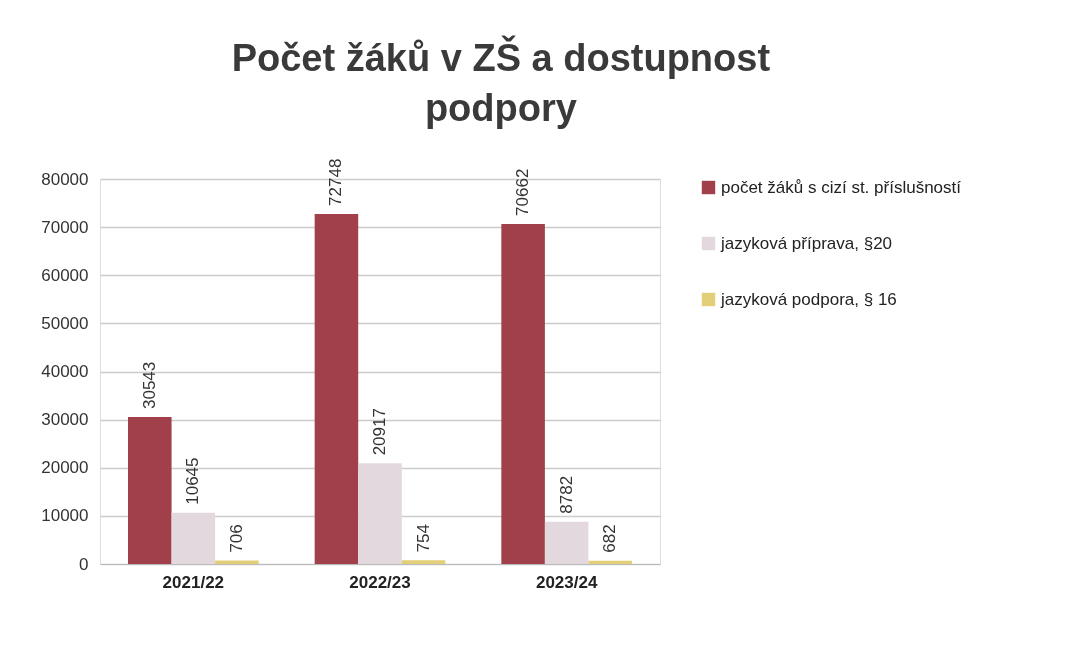 The width and height of the screenshot is (1068, 658). What do you see at coordinates (65, 323) in the screenshot?
I see `y-tick-label: 50000` at bounding box center [65, 323].